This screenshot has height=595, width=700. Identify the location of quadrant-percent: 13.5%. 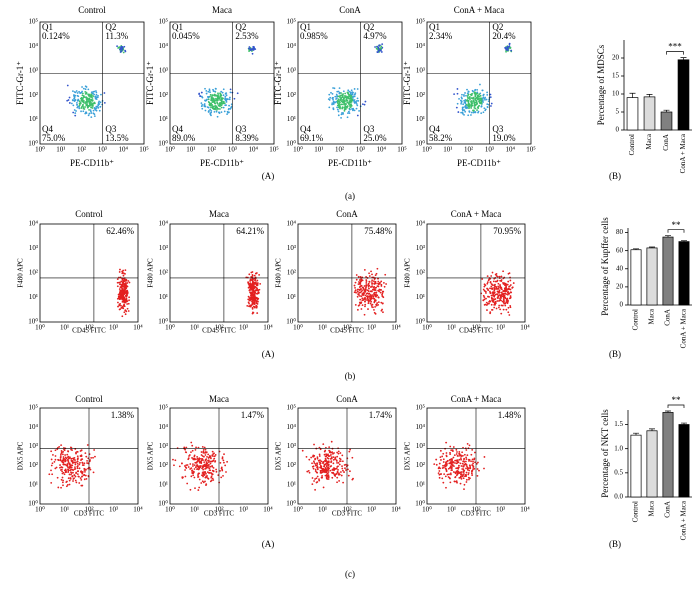
(117, 138).